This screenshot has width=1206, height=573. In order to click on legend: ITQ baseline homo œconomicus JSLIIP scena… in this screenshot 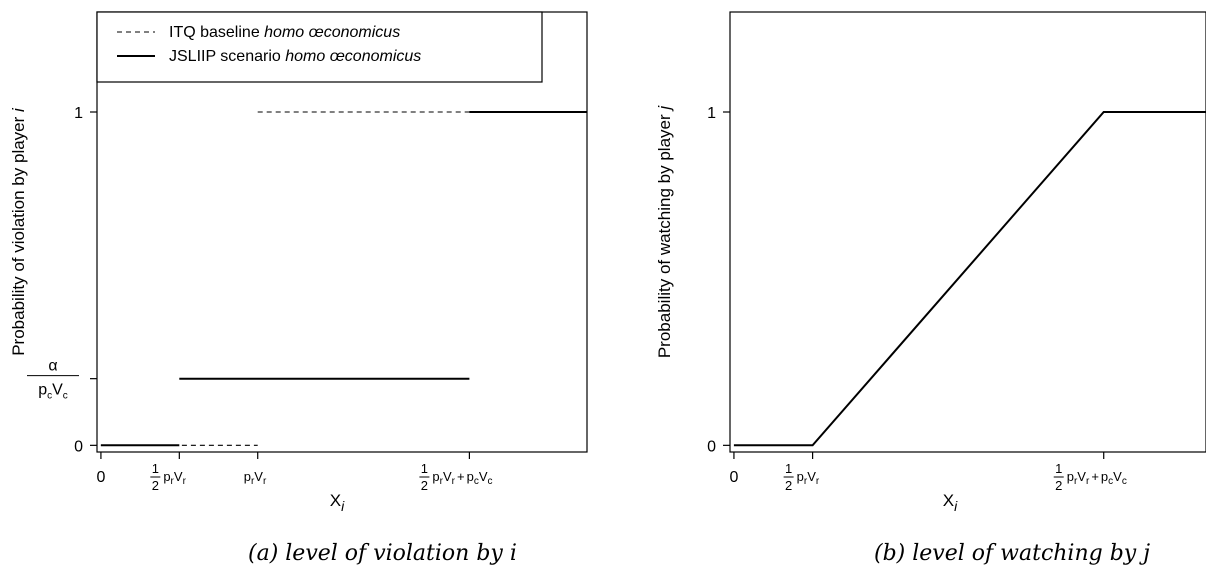, I will do `click(319, 47)`.